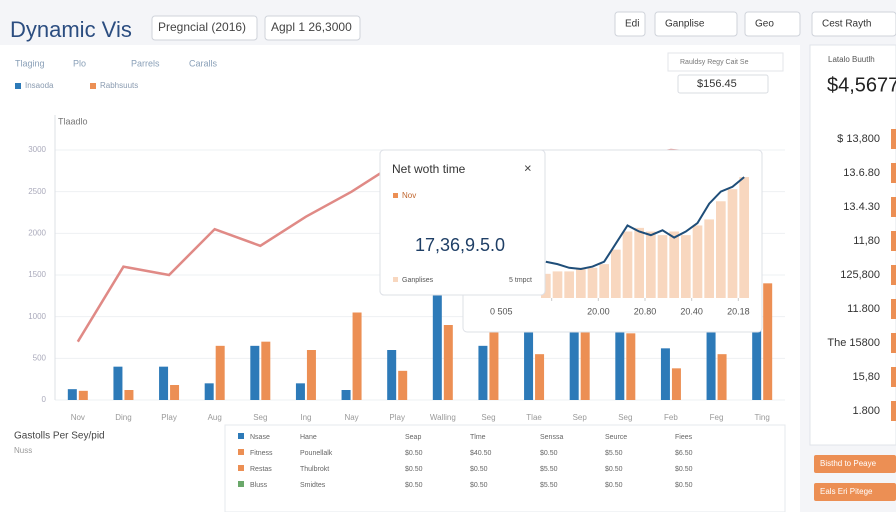 This screenshot has height=512, width=896. Describe the element at coordinates (429, 169) in the screenshot. I see `popup-title: Net woth time` at that location.